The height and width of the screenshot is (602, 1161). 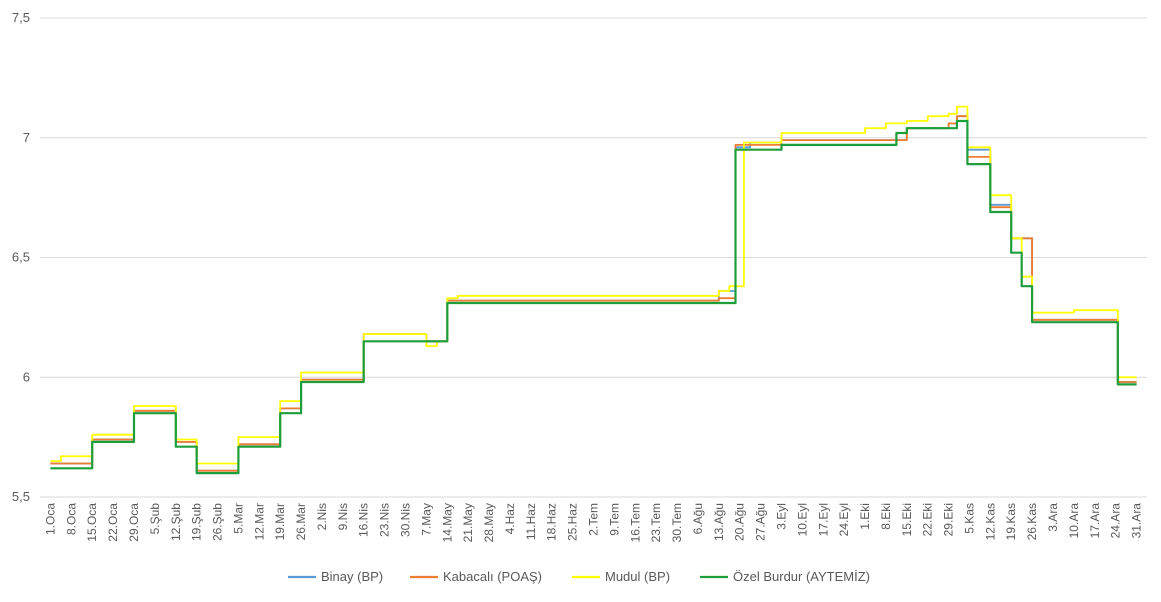 What do you see at coordinates (990, 521) in the screenshot?
I see `x-tick-label: 12.Kas` at bounding box center [990, 521].